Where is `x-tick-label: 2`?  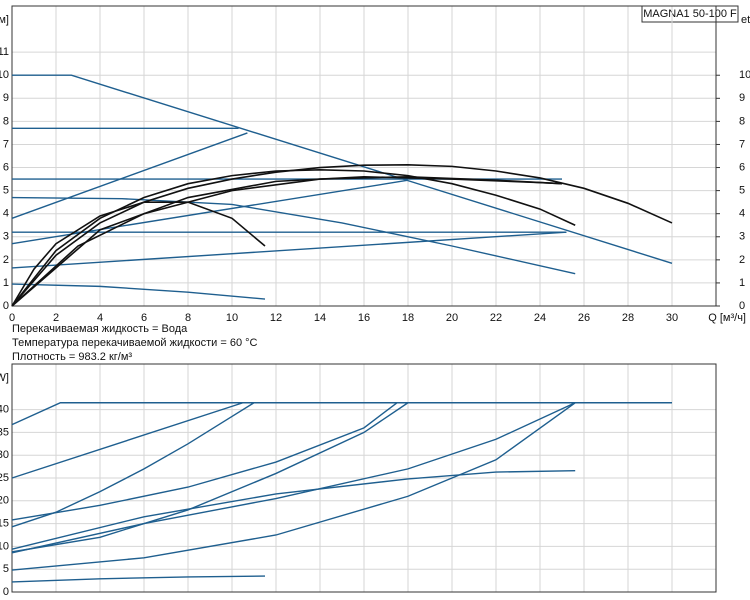 x-tick-label: 2 is located at coordinates (56, 318).